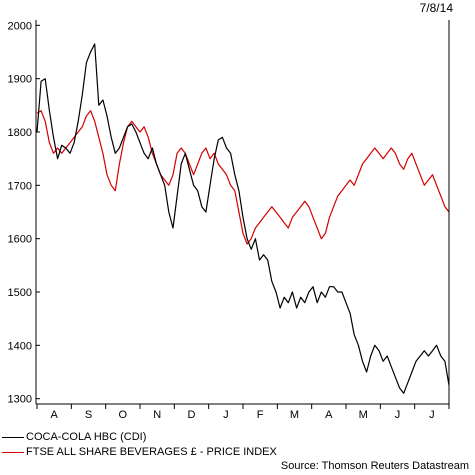 The image size is (475, 475). Describe the element at coordinates (86, 437) in the screenshot. I see `legend-label-coca-cola: COCA-COLA HBC (CDI)` at that location.